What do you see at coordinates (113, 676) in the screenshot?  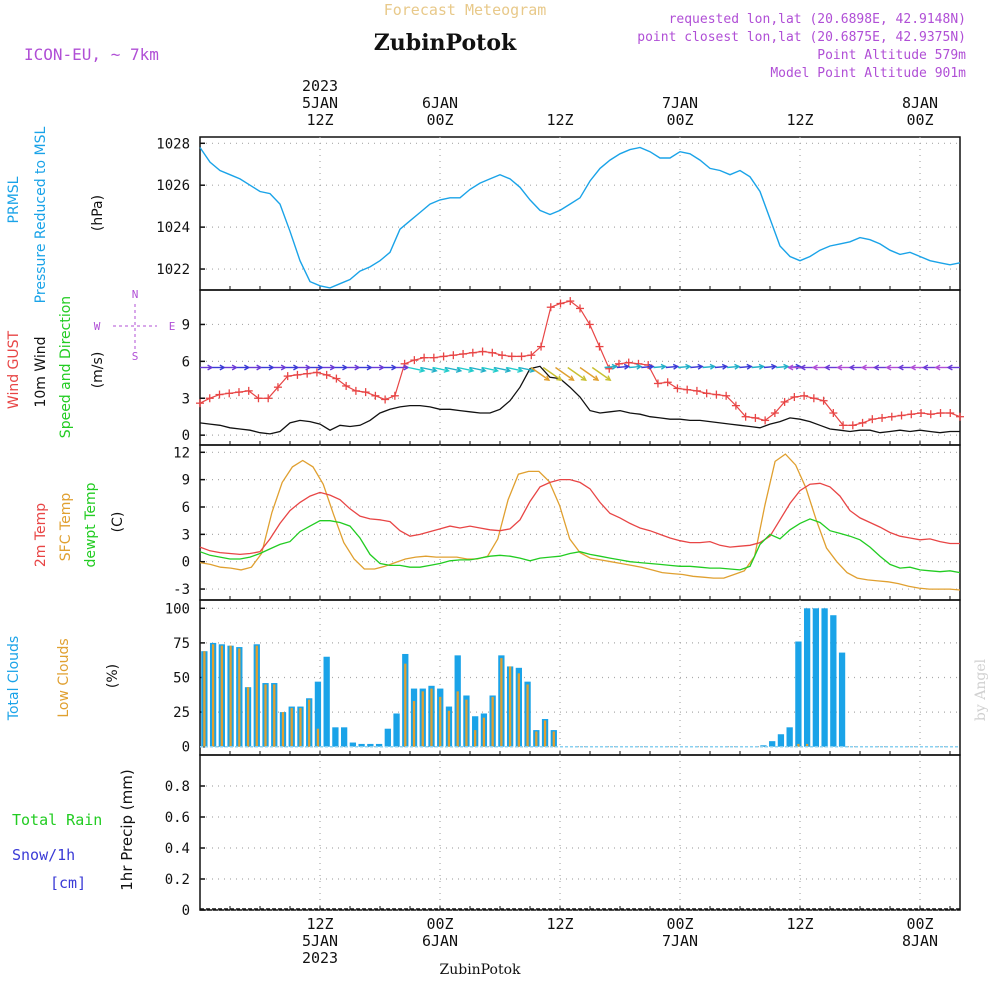 I see `clouds-unit: (%)` at bounding box center [113, 676].